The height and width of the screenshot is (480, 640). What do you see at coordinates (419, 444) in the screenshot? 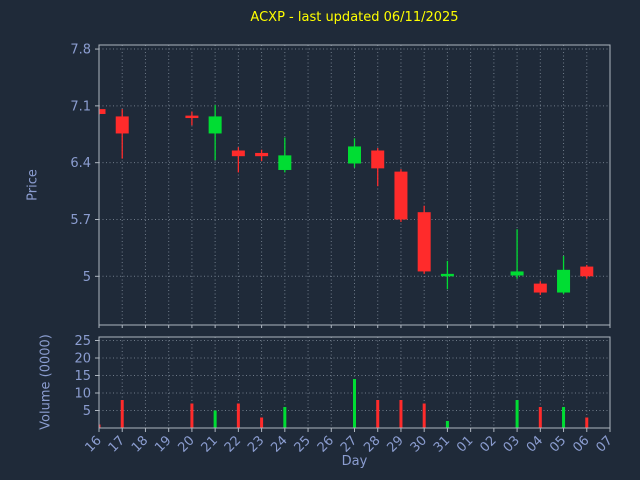
I see `x-tick-label: 30` at bounding box center [419, 444].